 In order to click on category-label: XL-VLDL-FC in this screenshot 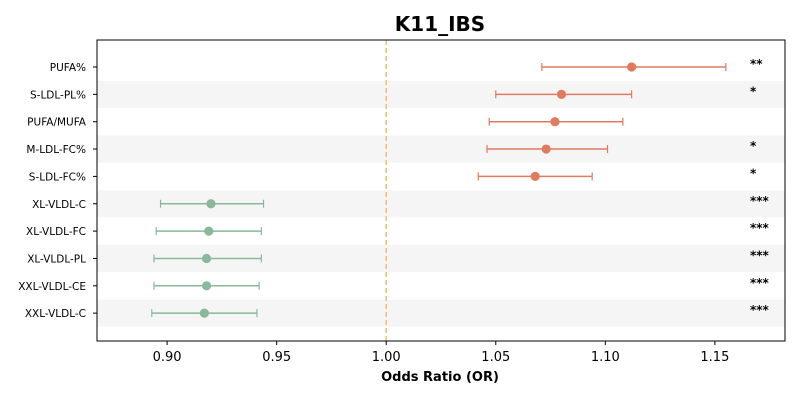, I will do `click(56, 232)`.